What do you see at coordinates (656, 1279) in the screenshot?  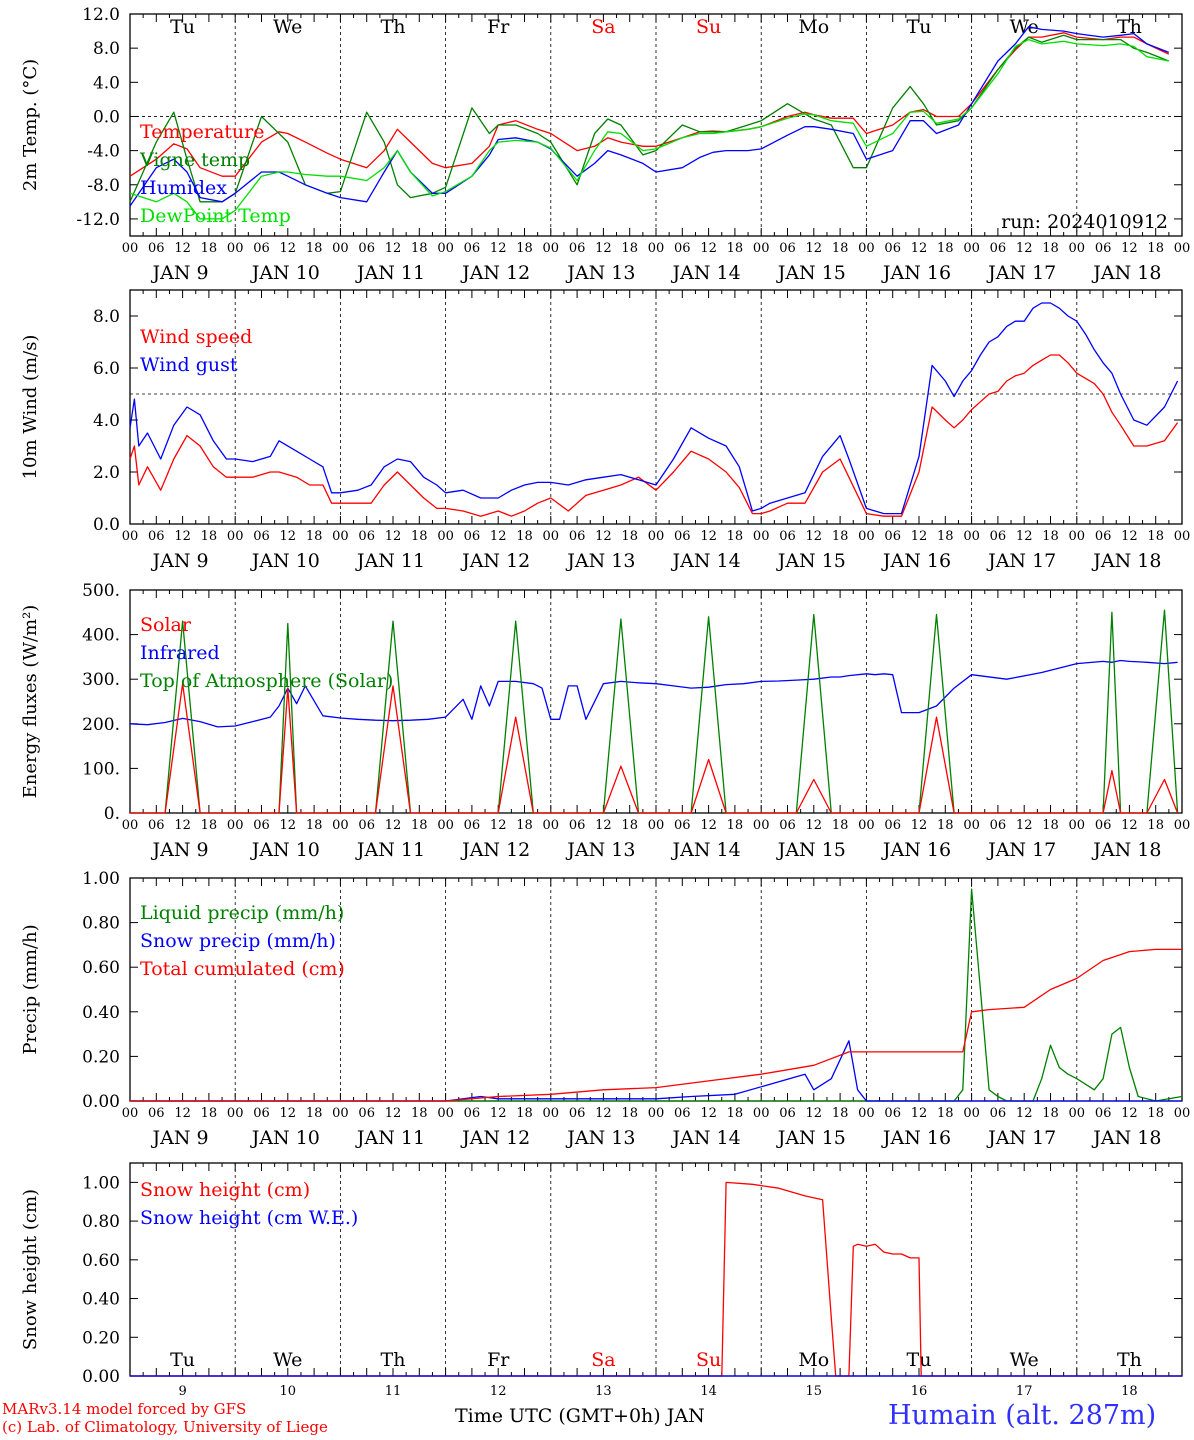 I see `series-line-snow-height-cm-` at bounding box center [656, 1279].